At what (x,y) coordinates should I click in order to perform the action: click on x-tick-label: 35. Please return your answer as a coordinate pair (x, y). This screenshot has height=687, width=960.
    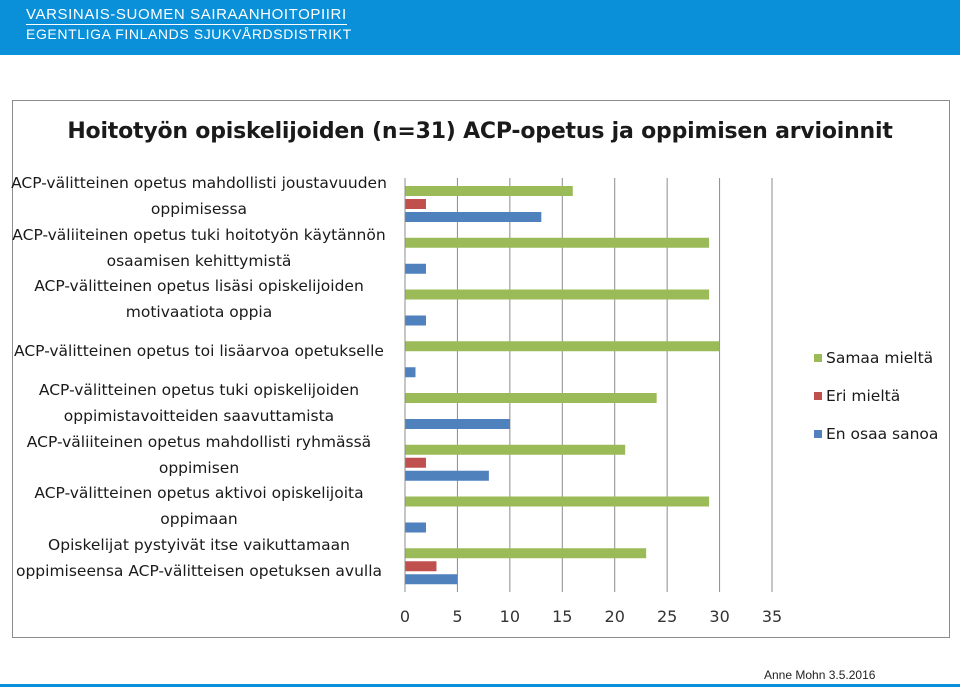
    Looking at the image, I should click on (772, 616).